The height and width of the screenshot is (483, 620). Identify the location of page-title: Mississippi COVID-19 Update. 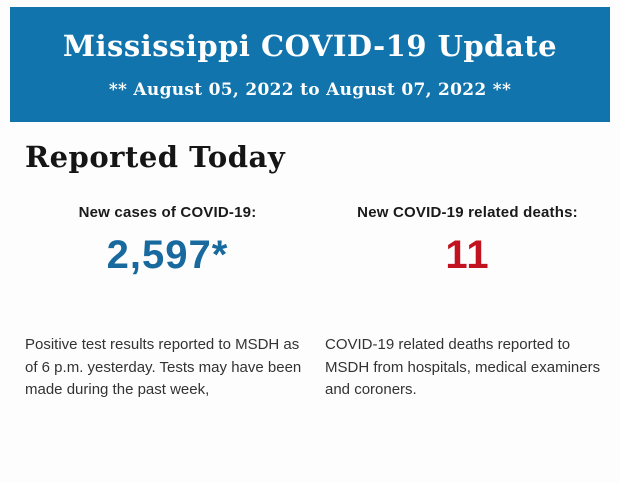
(310, 45).